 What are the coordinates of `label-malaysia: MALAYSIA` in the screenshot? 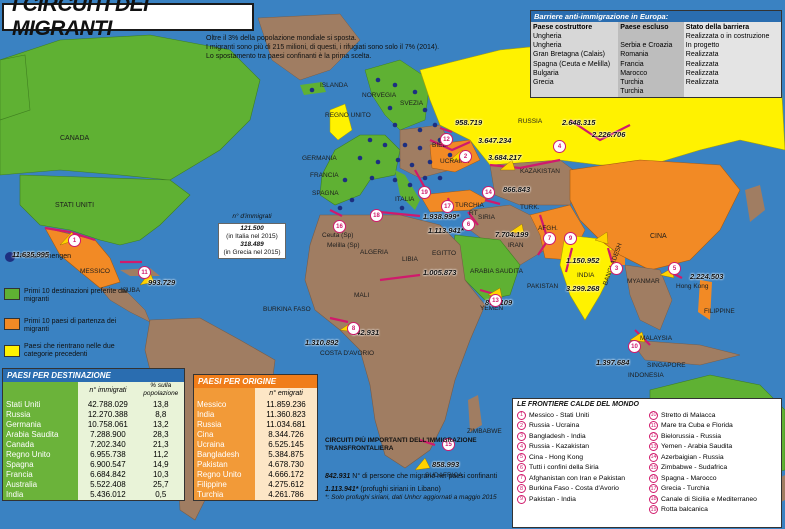 It's located at (656, 338).